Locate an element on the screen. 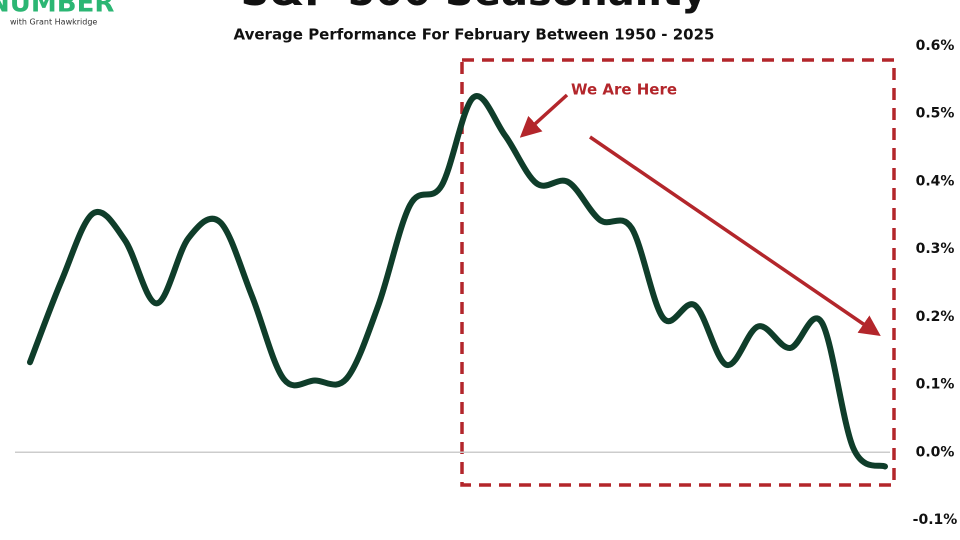 This screenshot has width=960, height=540. y-tick-label: 0.4% is located at coordinates (935, 181).